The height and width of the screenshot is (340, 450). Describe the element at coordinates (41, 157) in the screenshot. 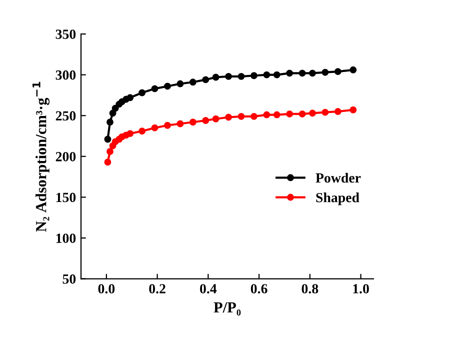

I see `y-axis-title: N₂ Adsorption/cm³·g$^{−1}$` at that location.